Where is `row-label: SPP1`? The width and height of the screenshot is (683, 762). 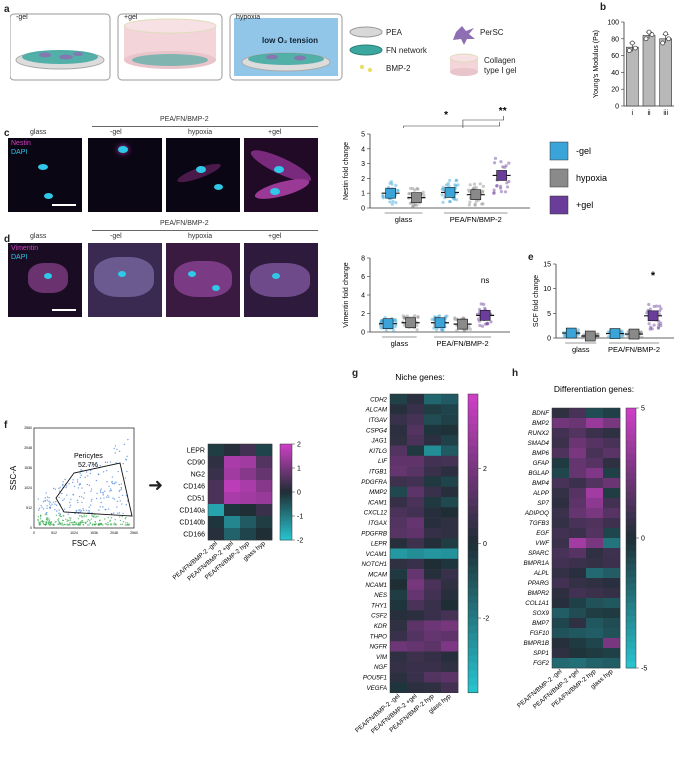
row-label: SPP1 is located at coordinates (541, 653).